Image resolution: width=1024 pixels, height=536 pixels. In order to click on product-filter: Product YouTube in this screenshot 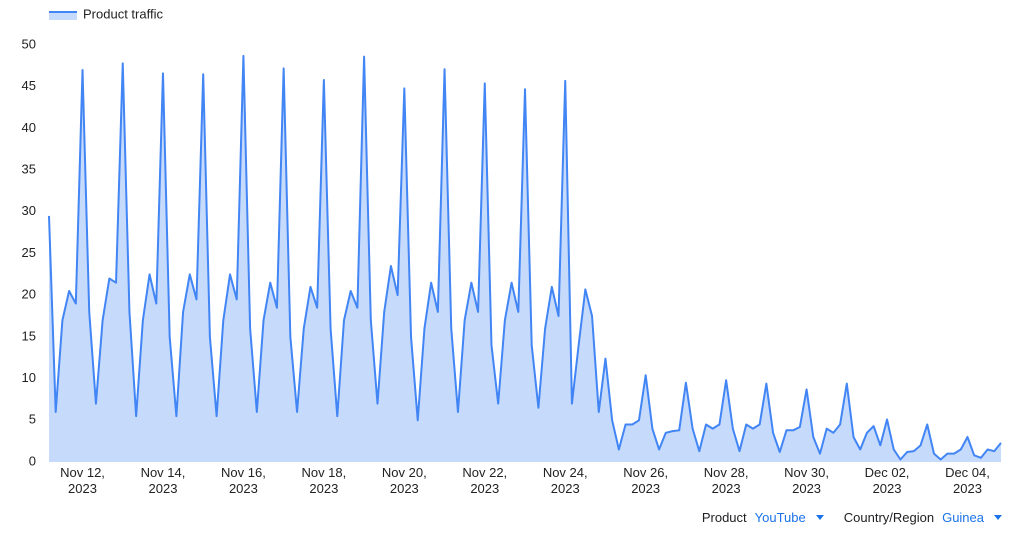, I will do `click(763, 517)`.